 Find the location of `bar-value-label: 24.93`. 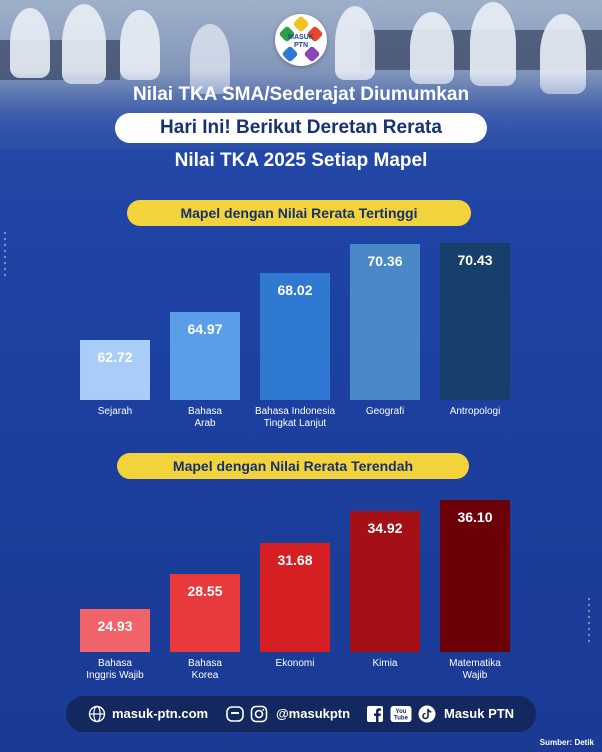

bar-value-label: 24.93 is located at coordinates (115, 625).